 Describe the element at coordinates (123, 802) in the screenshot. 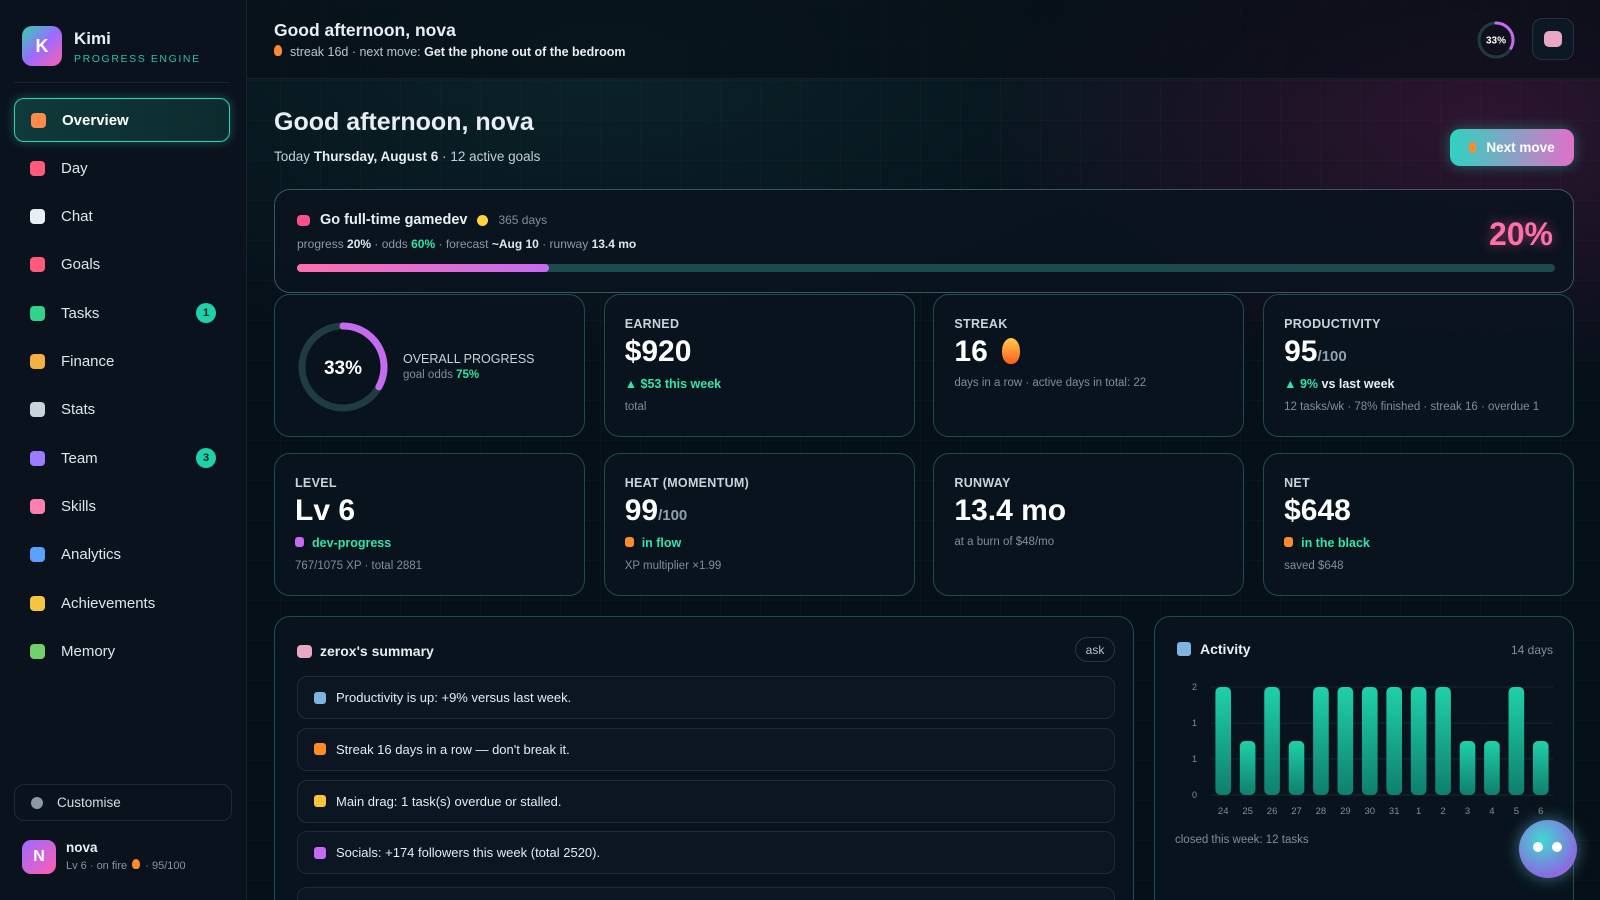

I see `customise-button: Customise` at that location.